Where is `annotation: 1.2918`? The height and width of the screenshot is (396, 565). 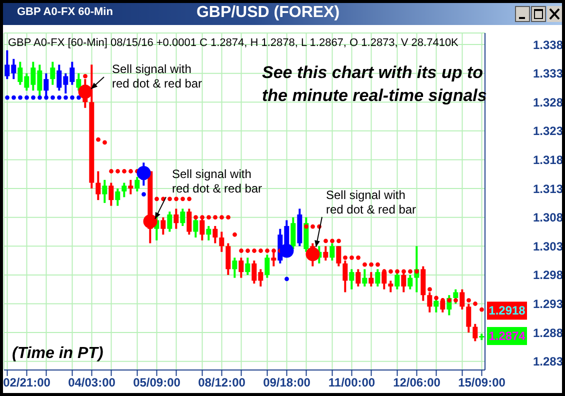 annotation: 1.2918 is located at coordinates (507, 311).